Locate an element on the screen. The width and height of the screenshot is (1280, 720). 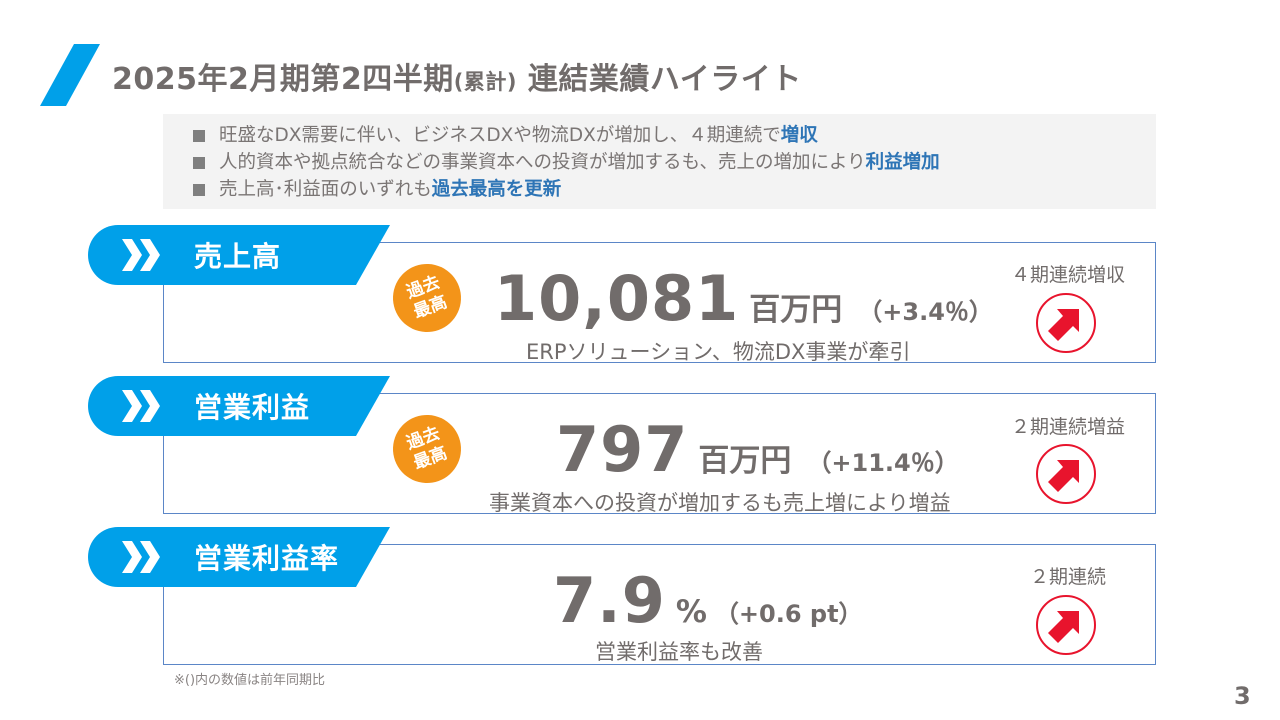
summary-line: 旺盛なDX需要に伴い、ビジネスDXや物流DXが増加し、４期連続で 増収 is located at coordinates (674, 135).